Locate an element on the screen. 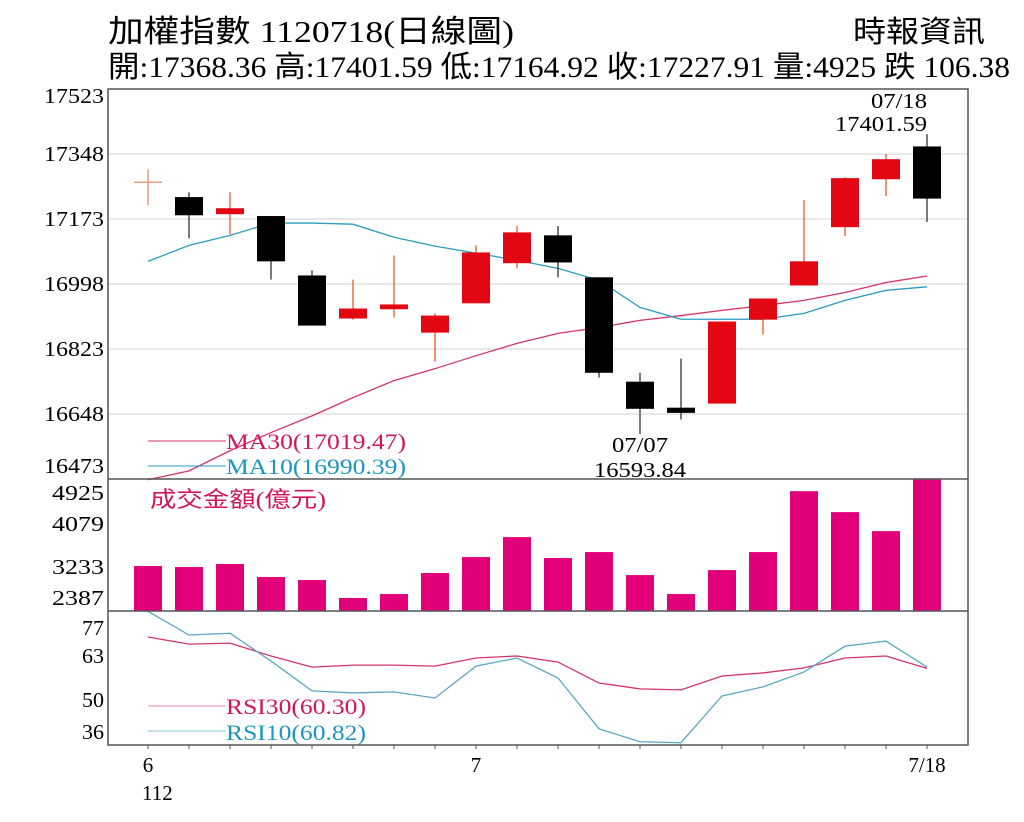 The width and height of the screenshot is (1024, 822). rsi-tick-label: 50 is located at coordinates (93, 700).